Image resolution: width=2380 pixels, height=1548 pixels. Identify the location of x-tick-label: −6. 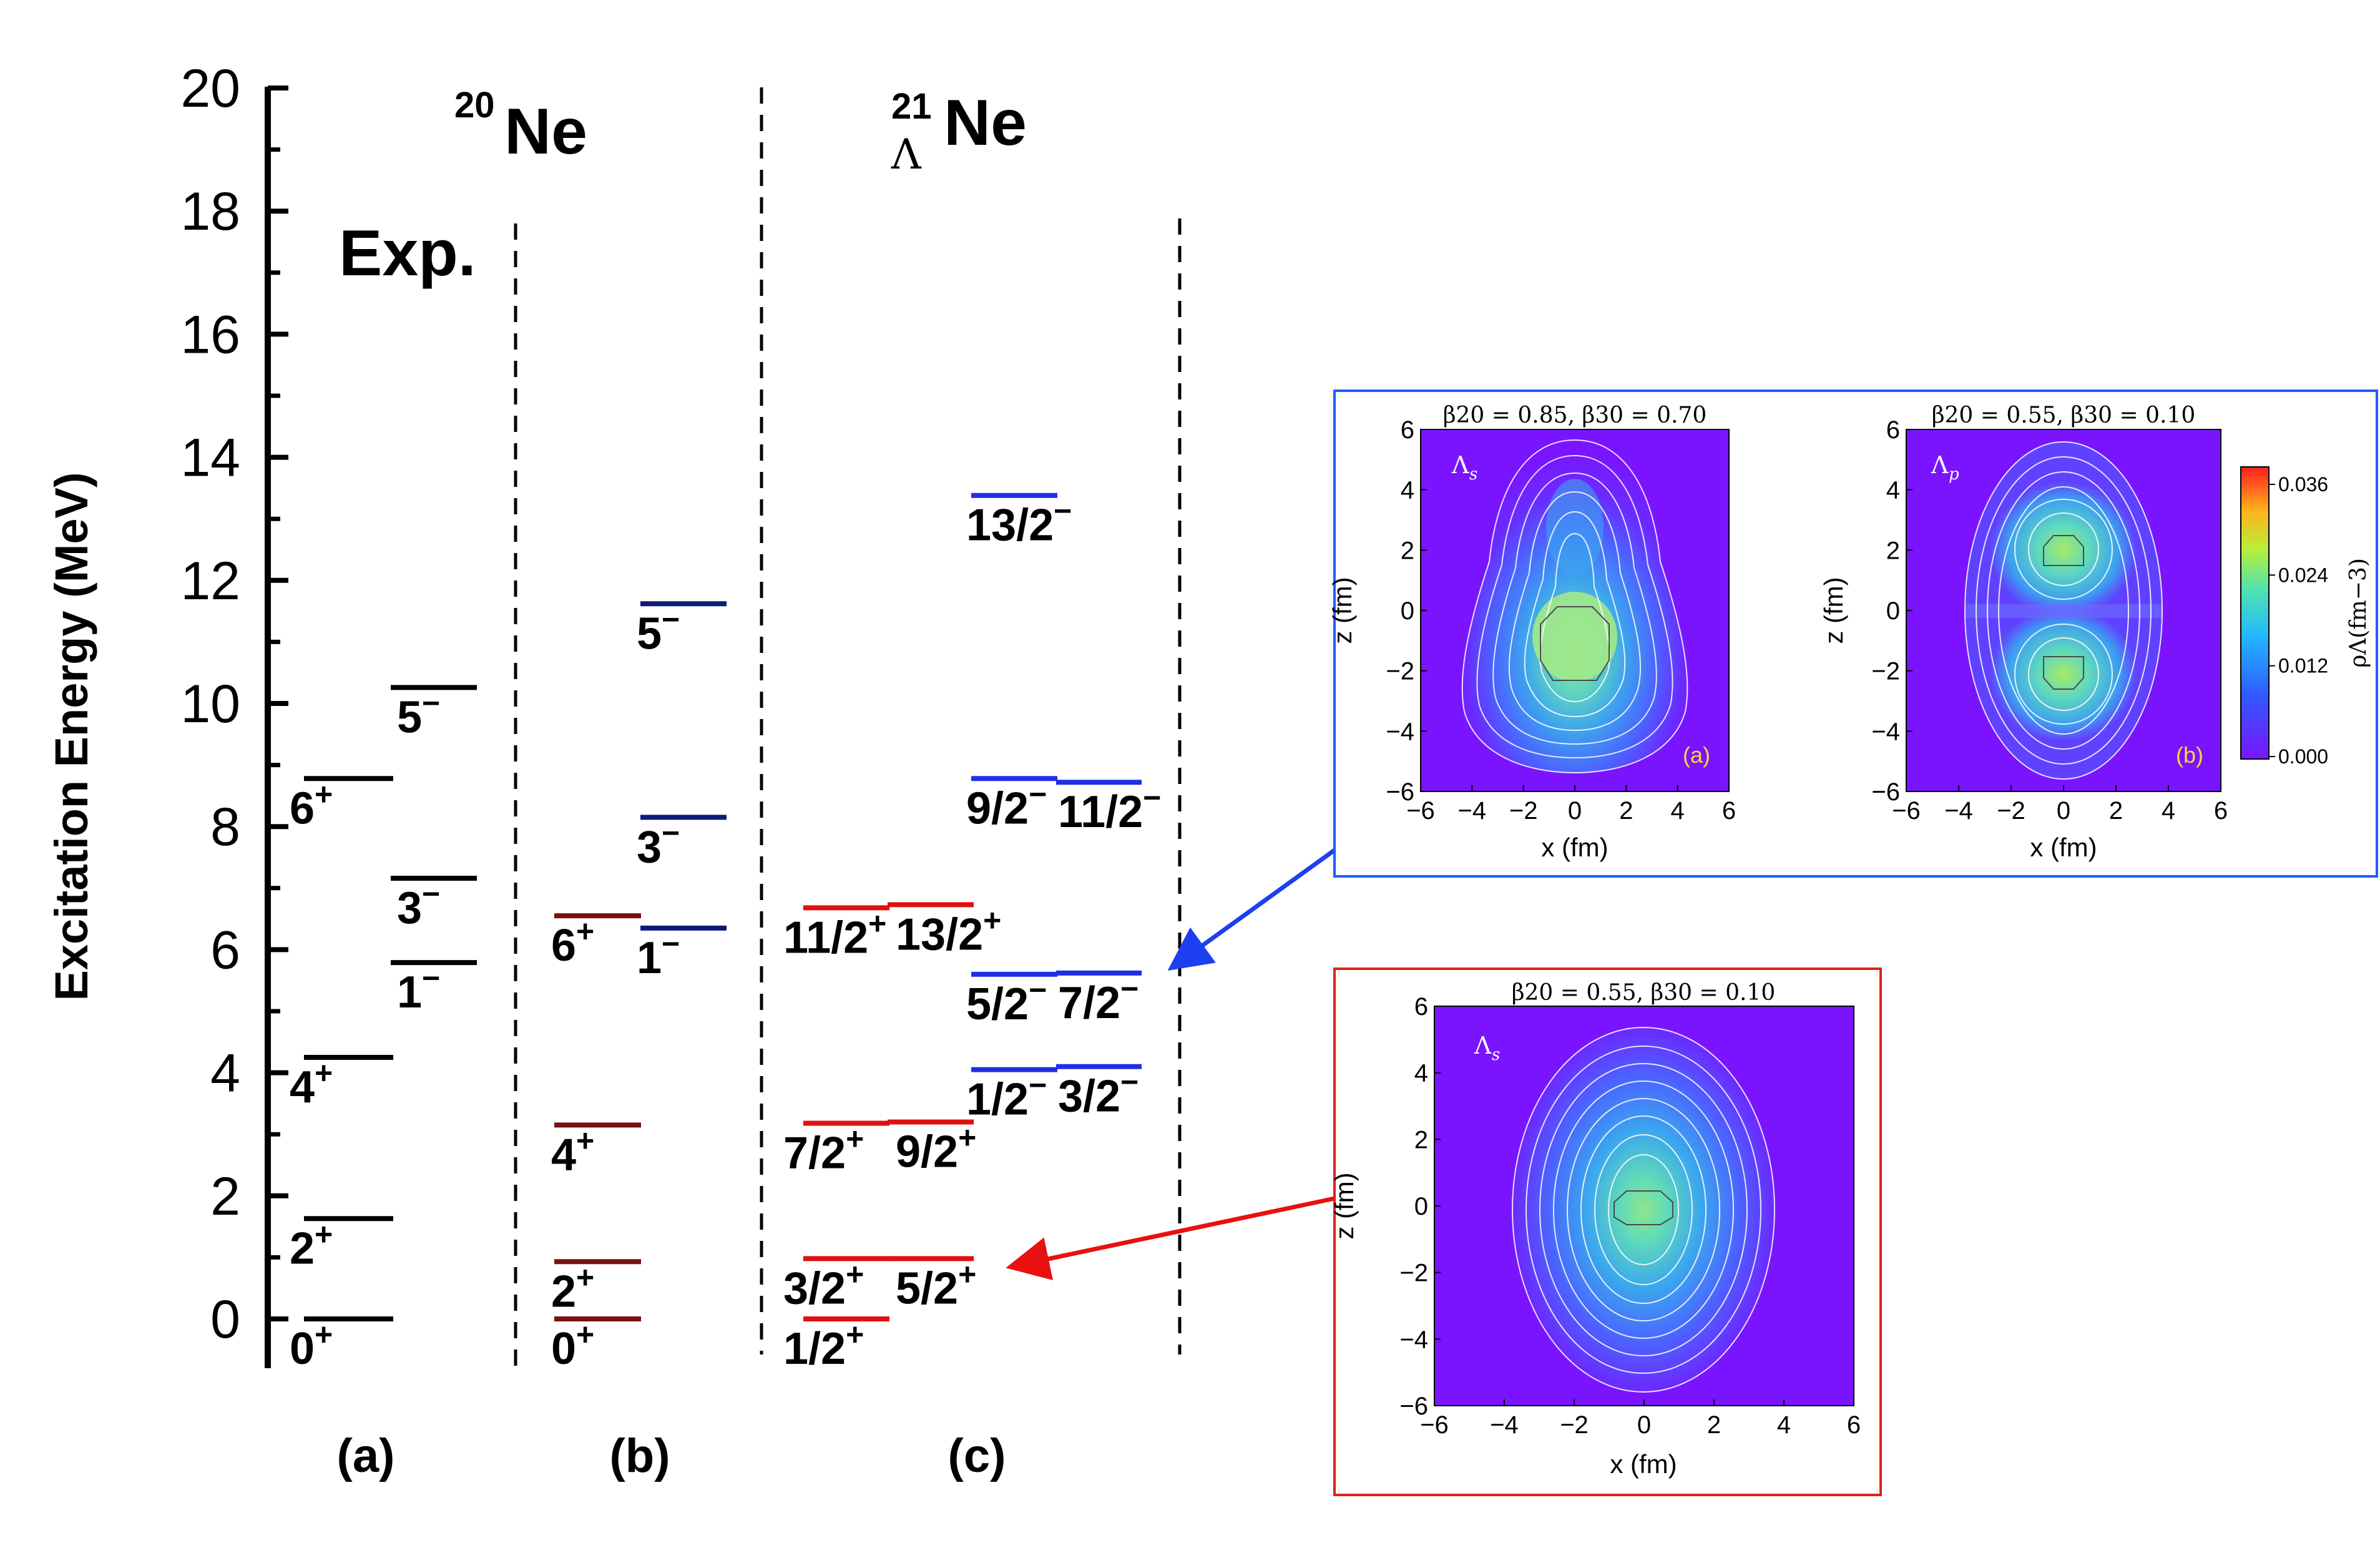
(1435, 1425).